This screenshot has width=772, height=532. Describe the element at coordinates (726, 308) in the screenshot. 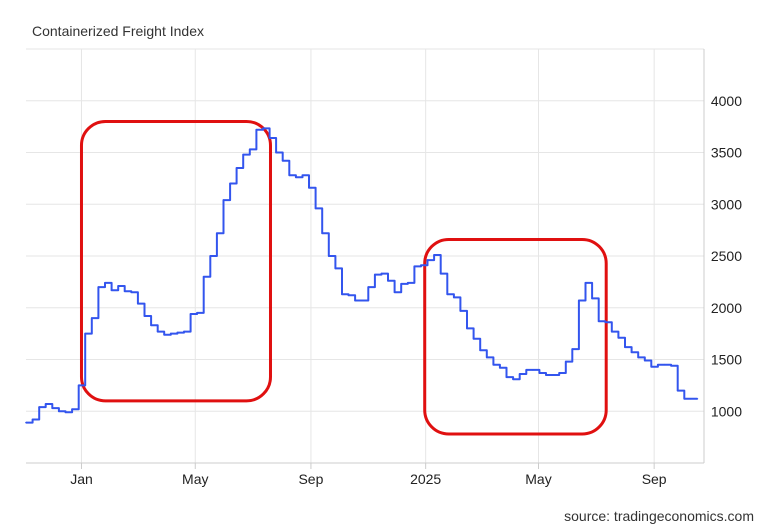

I see `y-tick-label: 2000` at that location.